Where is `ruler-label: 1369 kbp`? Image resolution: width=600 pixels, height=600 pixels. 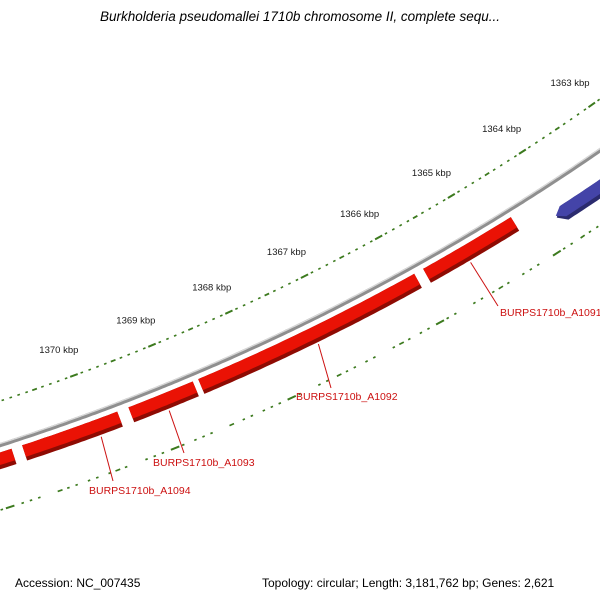
ruler-label: 1369 kbp is located at coordinates (135, 320).